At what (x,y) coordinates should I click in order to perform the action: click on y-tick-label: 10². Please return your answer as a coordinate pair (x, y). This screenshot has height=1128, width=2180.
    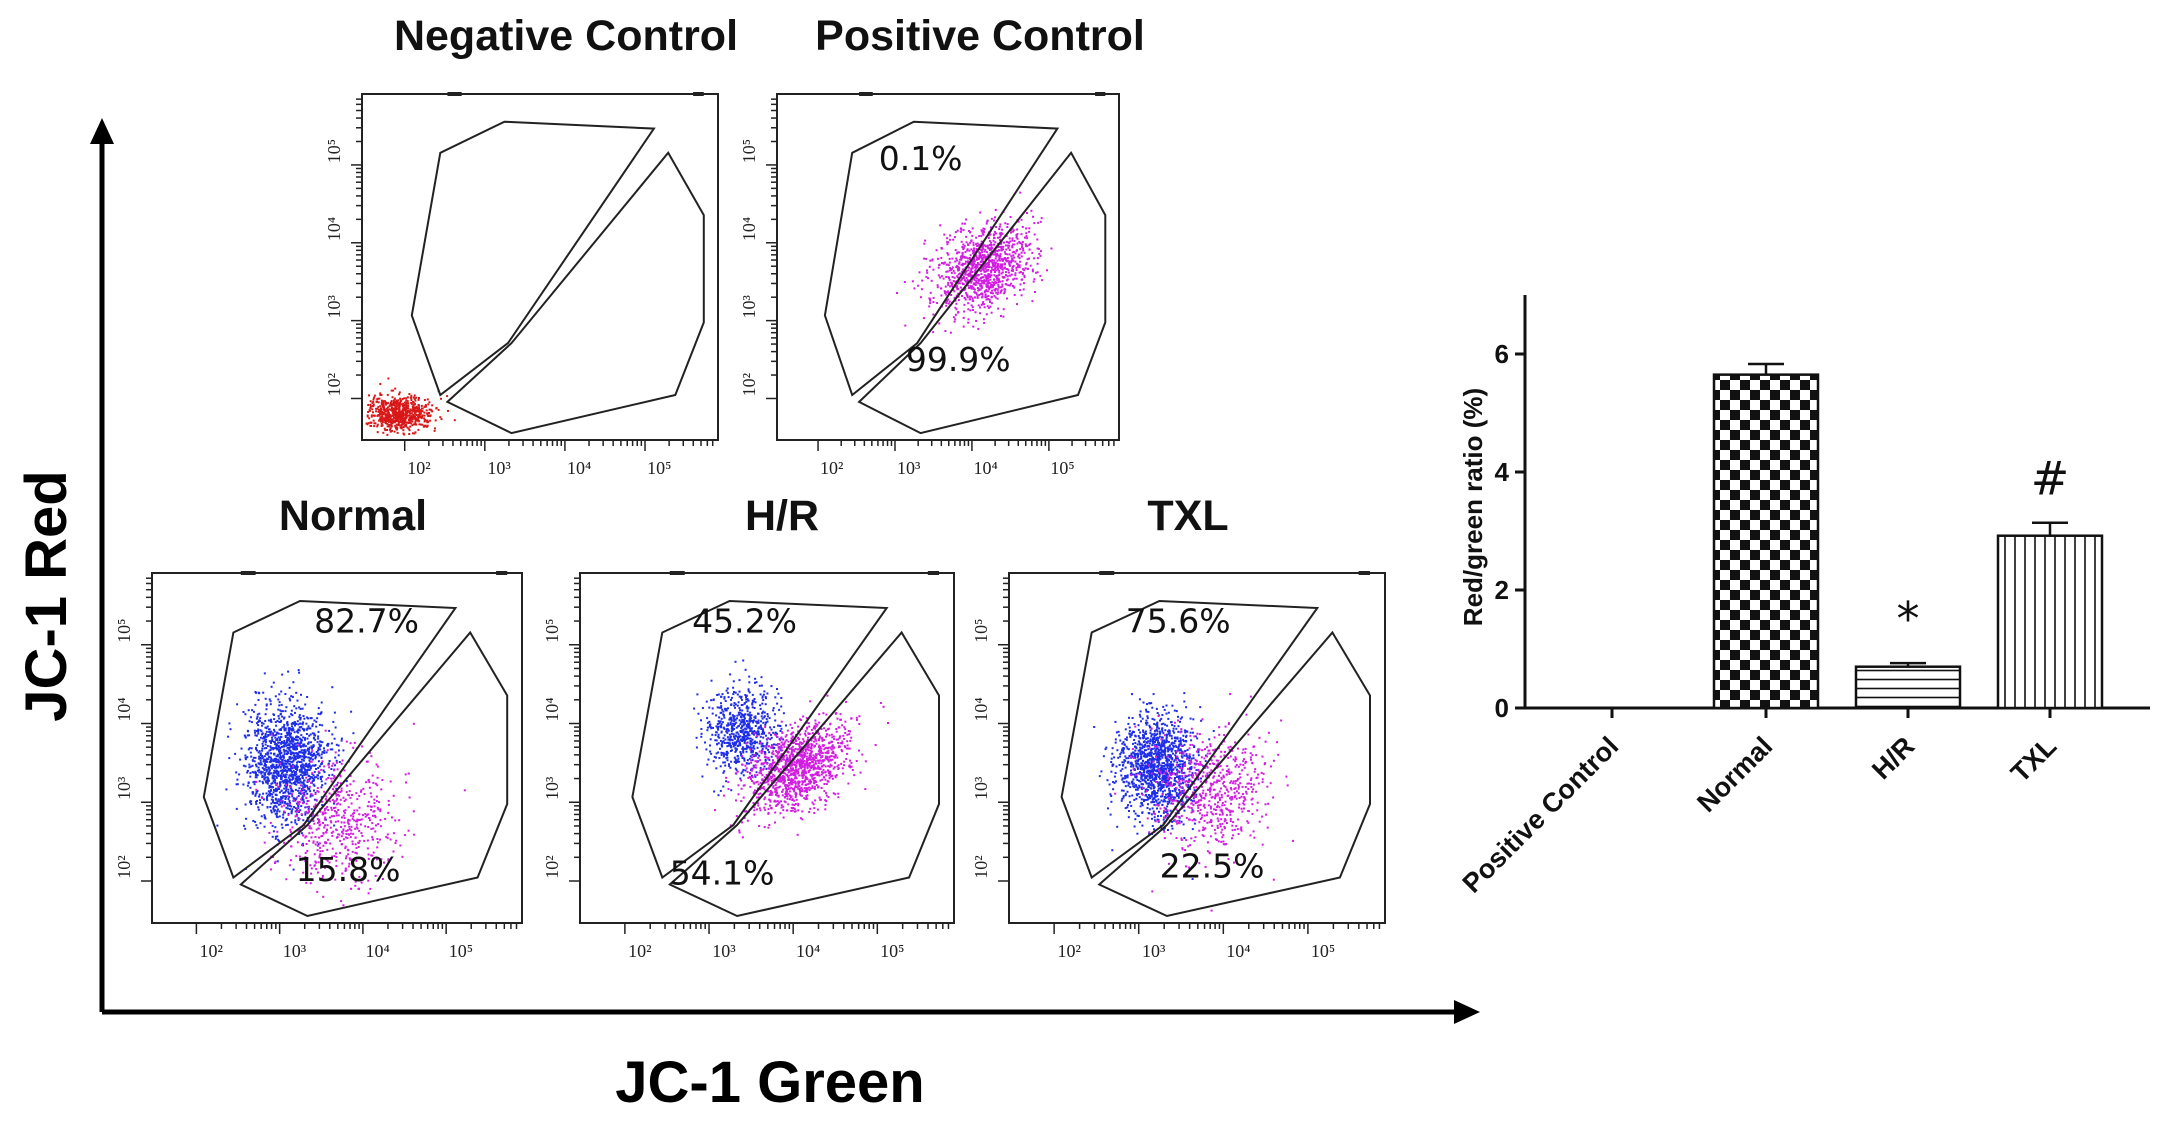
    Looking at the image, I should click on (749, 384).